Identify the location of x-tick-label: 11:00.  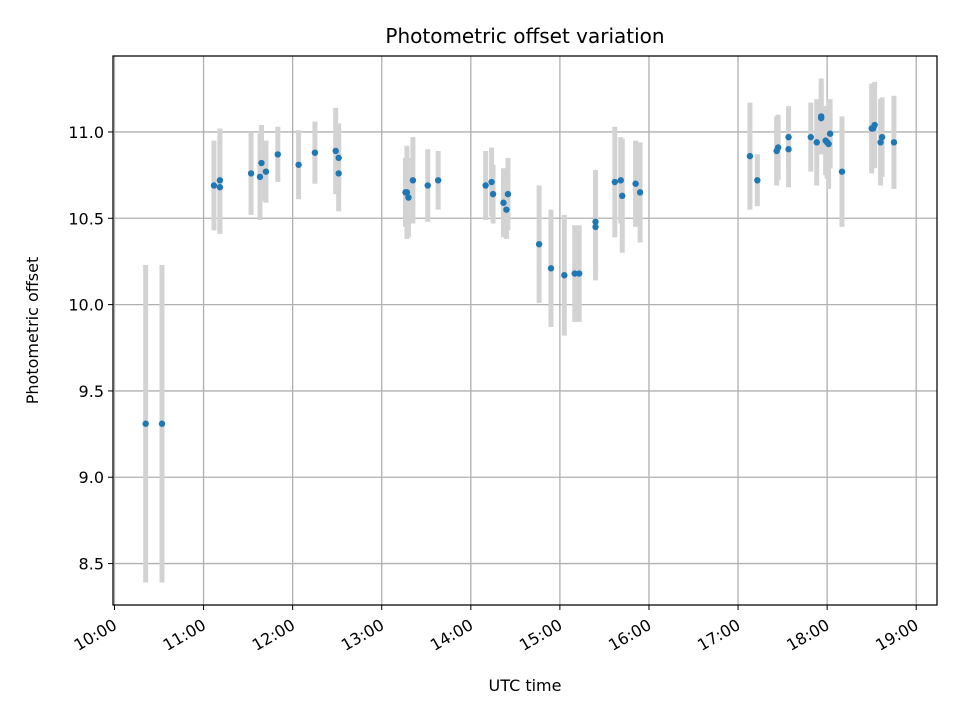
(184, 635).